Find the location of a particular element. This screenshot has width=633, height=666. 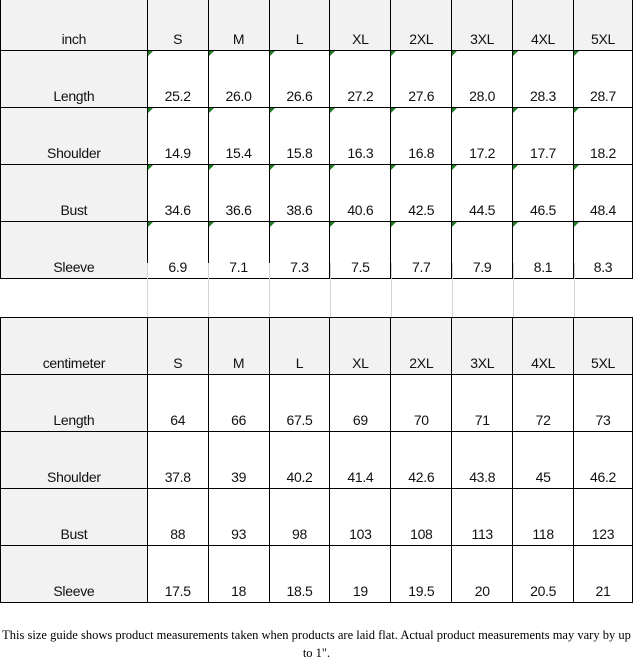

table-row: Shoulder 37.8 39 40.2 41.4 42.6 43.8 45 46.2 is located at coordinates (316, 460).